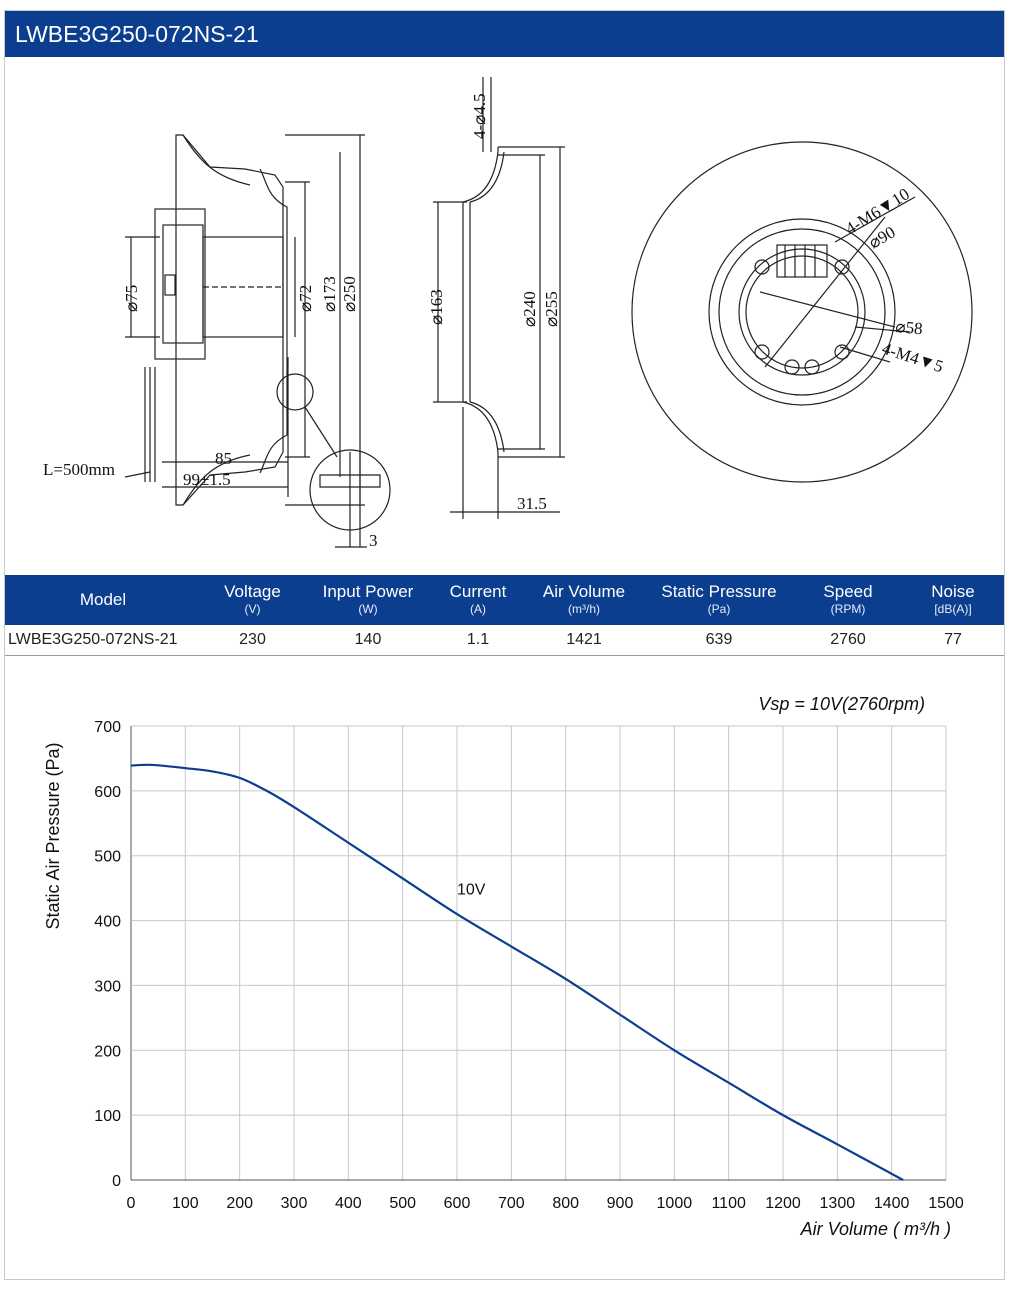 The height and width of the screenshot is (1303, 1010). Describe the element at coordinates (478, 600) in the screenshot. I see `header-current: Current (A)` at that location.